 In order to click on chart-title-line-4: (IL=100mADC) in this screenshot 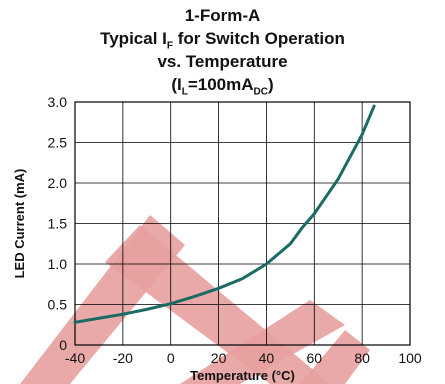, I will do `click(222, 88)`.